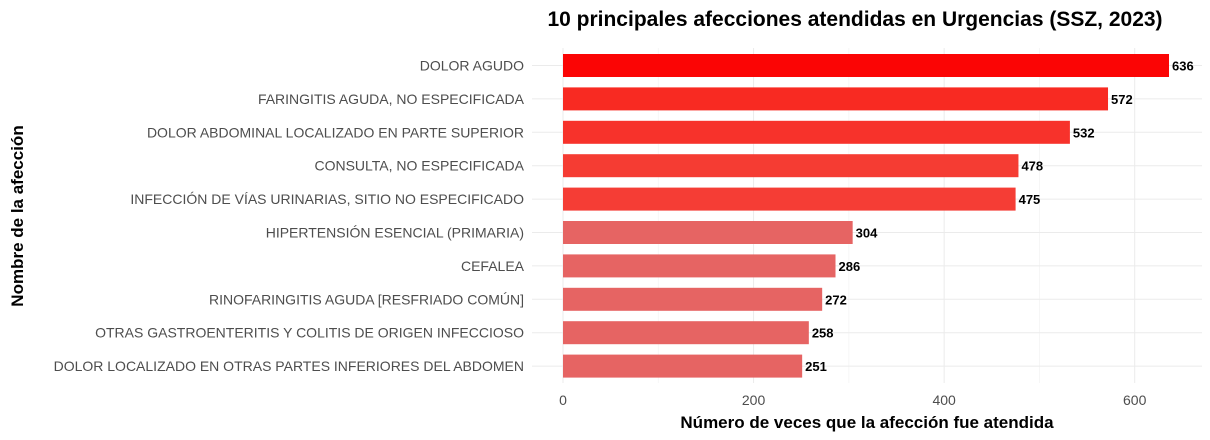  Describe the element at coordinates (836, 299) in the screenshot. I see `data-label: 272` at that location.